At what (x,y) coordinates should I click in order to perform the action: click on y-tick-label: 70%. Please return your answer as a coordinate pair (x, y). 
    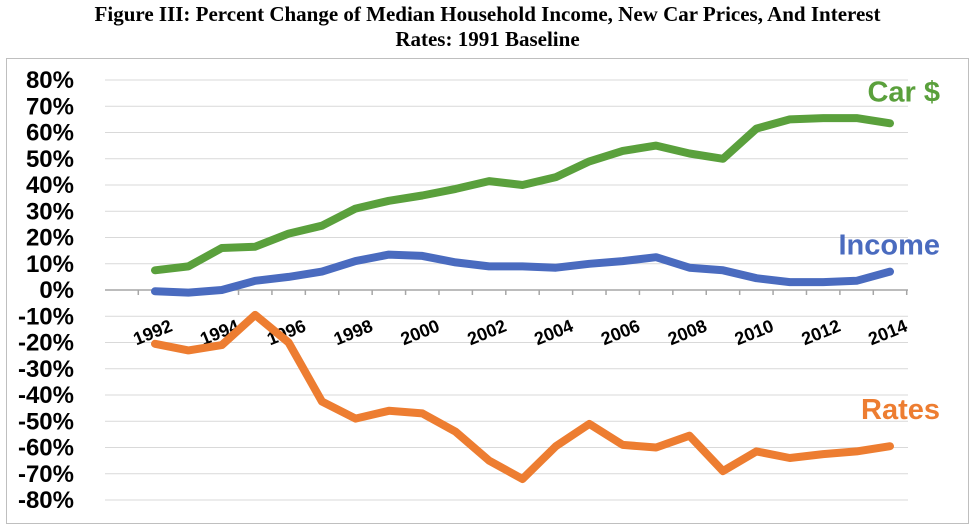
    Looking at the image, I should click on (50, 106).